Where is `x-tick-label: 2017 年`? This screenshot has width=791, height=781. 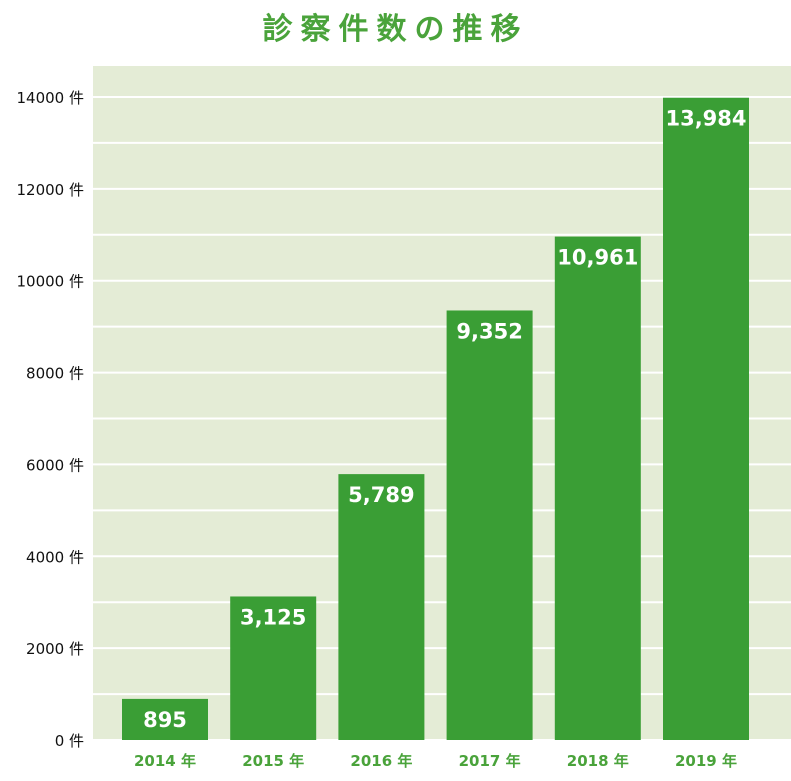 x-tick-label: 2017 年 is located at coordinates (490, 761).